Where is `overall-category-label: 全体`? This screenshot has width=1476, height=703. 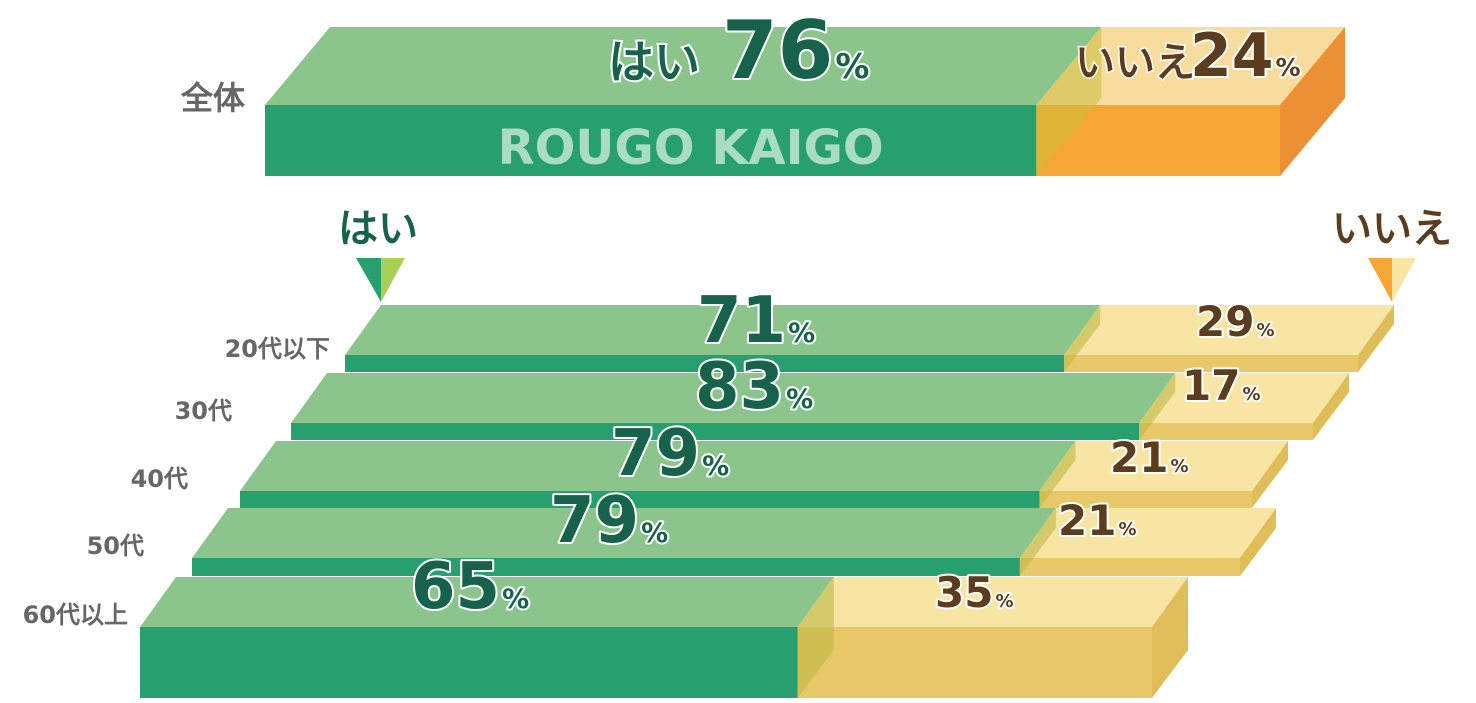
overall-category-label: 全体 is located at coordinates (212, 98).